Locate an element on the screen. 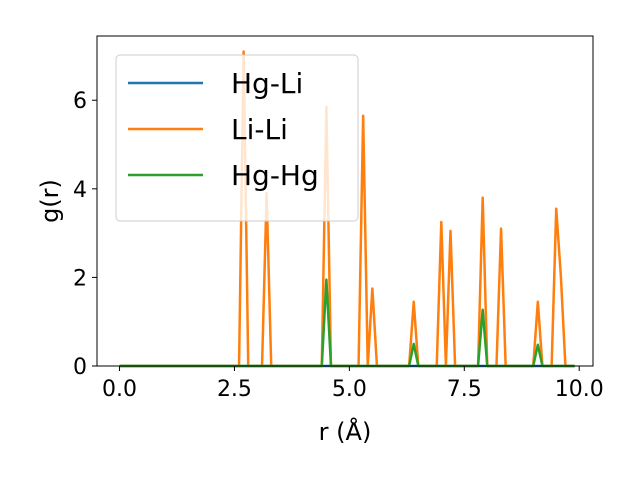  y-tick-label: 4 is located at coordinates (80, 190).